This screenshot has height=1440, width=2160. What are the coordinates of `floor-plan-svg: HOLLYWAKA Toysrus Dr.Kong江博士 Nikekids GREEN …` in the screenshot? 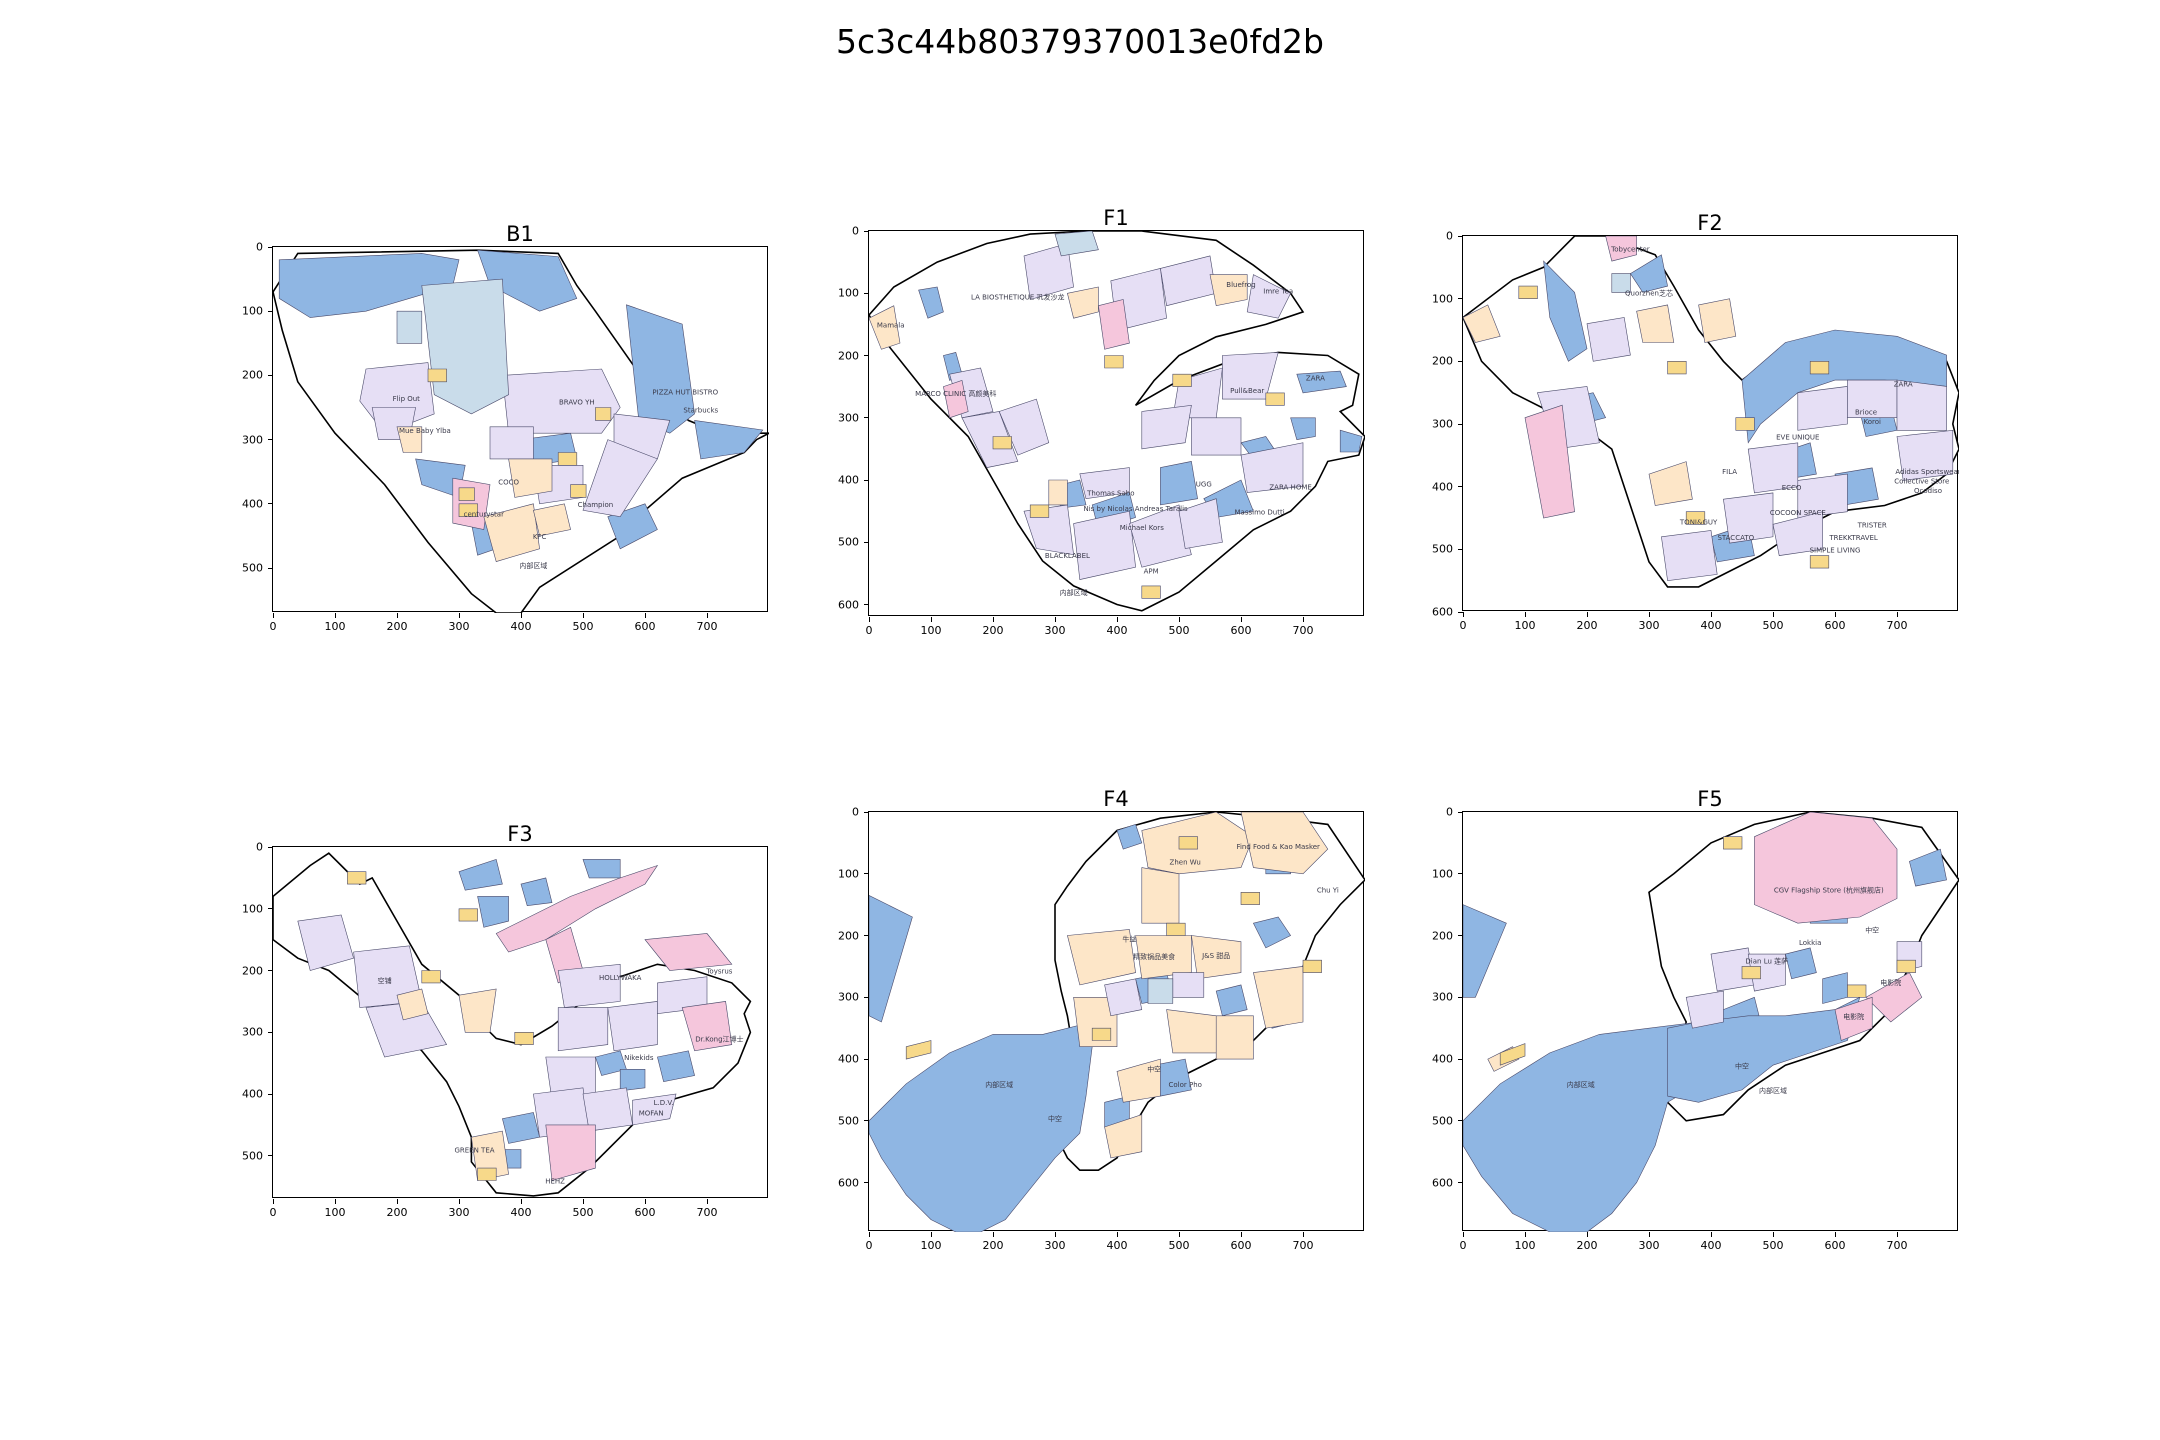 It's located at (512, 1024).